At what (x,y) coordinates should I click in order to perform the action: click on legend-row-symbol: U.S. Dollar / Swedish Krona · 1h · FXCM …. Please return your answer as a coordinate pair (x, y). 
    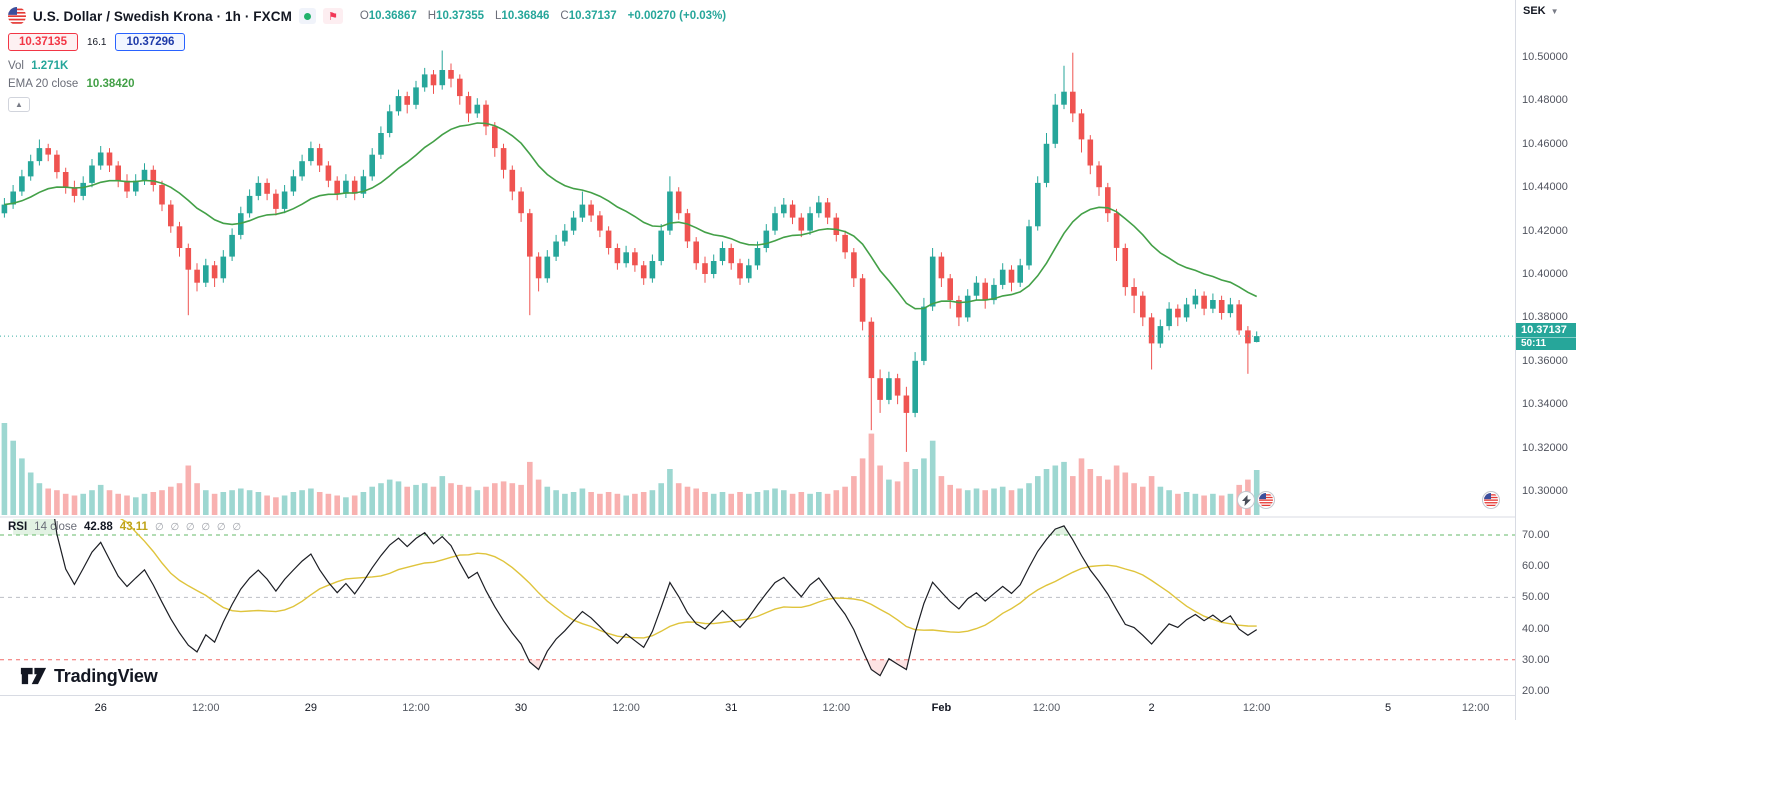
    Looking at the image, I should click on (367, 16).